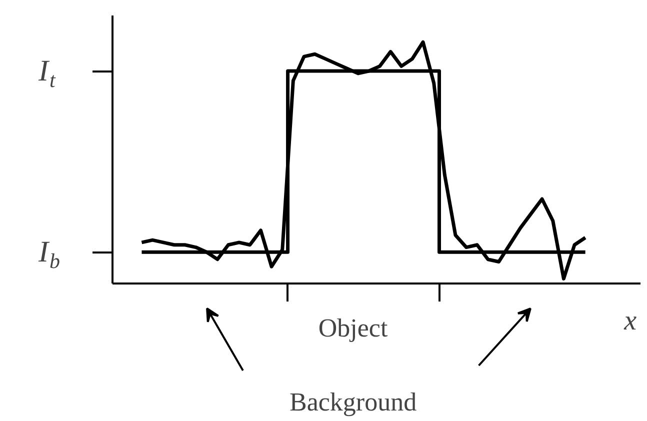 The image size is (647, 421). What do you see at coordinates (630, 321) in the screenshot?
I see `x-axis-title: x` at bounding box center [630, 321].